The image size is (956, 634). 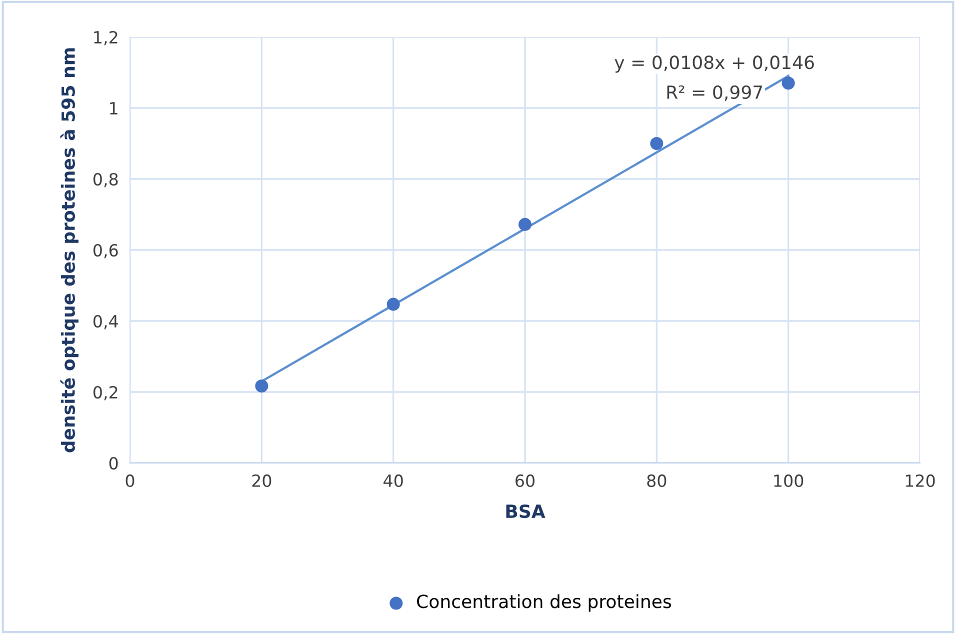 I want to click on y-tick-label: 0,6, so click(x=105, y=251).